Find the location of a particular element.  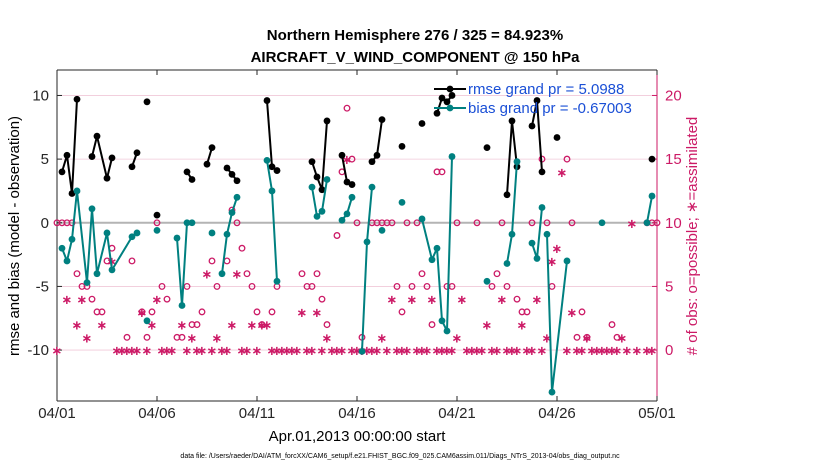

chart-title-line1: Northern Hemisphere 276 / 325 = 84.923% is located at coordinates (415, 35).